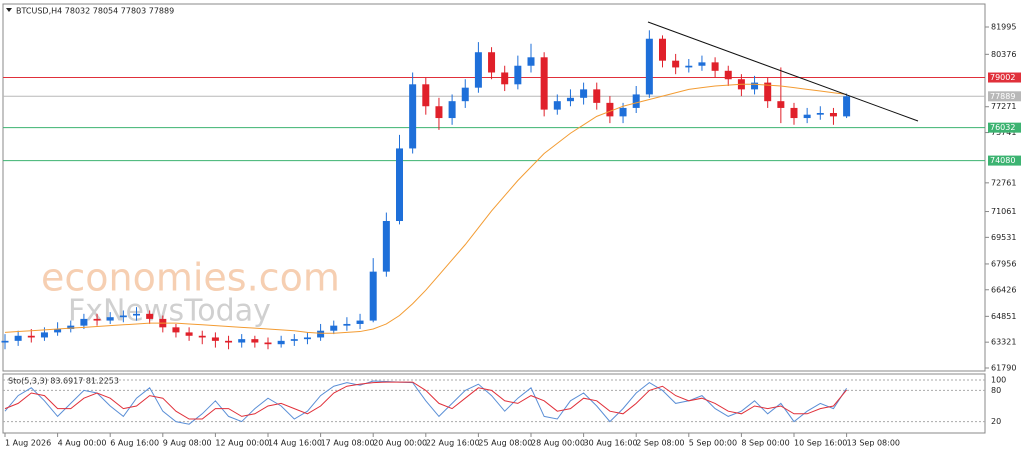 The height and width of the screenshot is (458, 1024). What do you see at coordinates (1003, 211) in the screenshot?
I see `y-tick-label: 71061` at bounding box center [1003, 211].